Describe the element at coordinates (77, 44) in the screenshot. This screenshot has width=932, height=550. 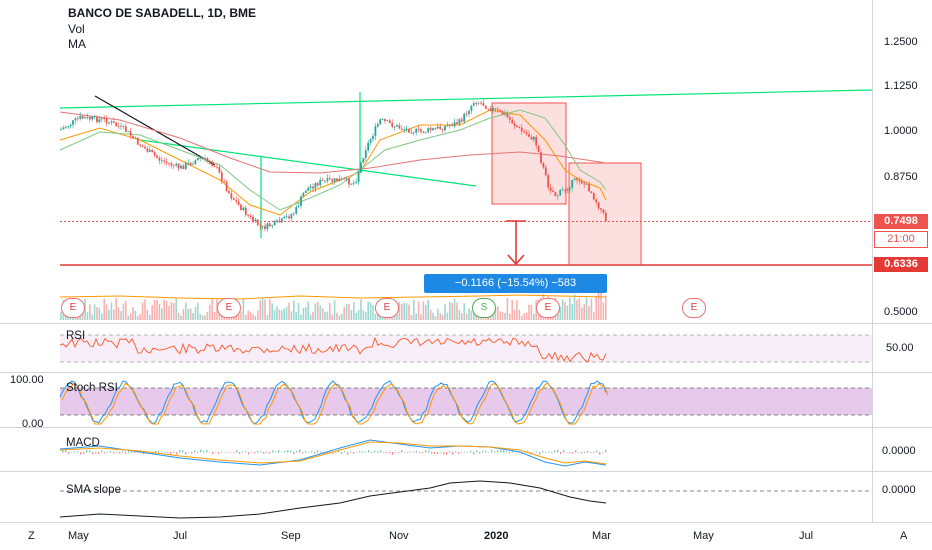
I see `ma-indicator-label: MA` at that location.